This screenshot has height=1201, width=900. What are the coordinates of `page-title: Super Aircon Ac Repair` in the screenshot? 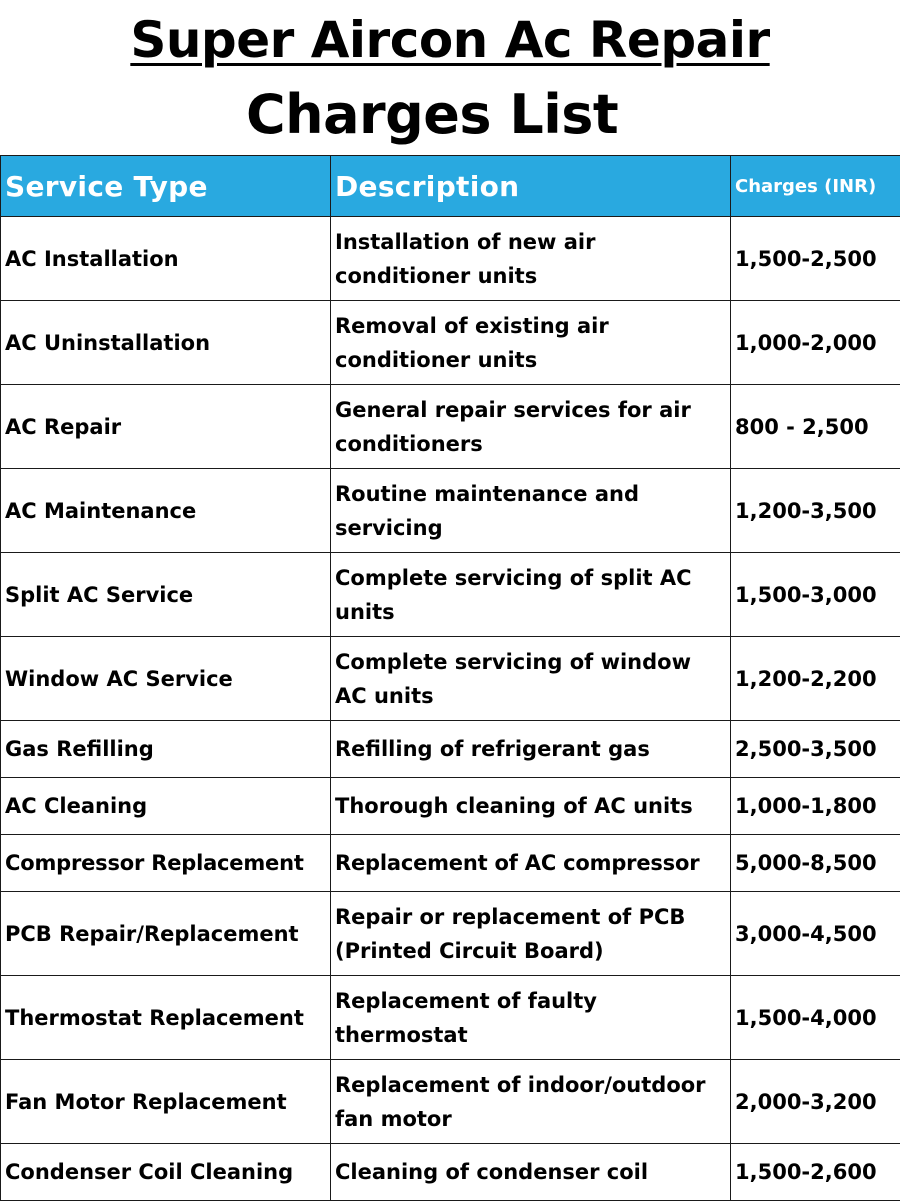 It's located at (450, 40).